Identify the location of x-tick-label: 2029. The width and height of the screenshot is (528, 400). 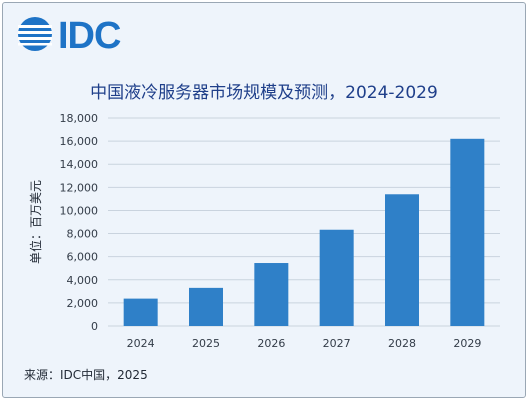
(467, 343).